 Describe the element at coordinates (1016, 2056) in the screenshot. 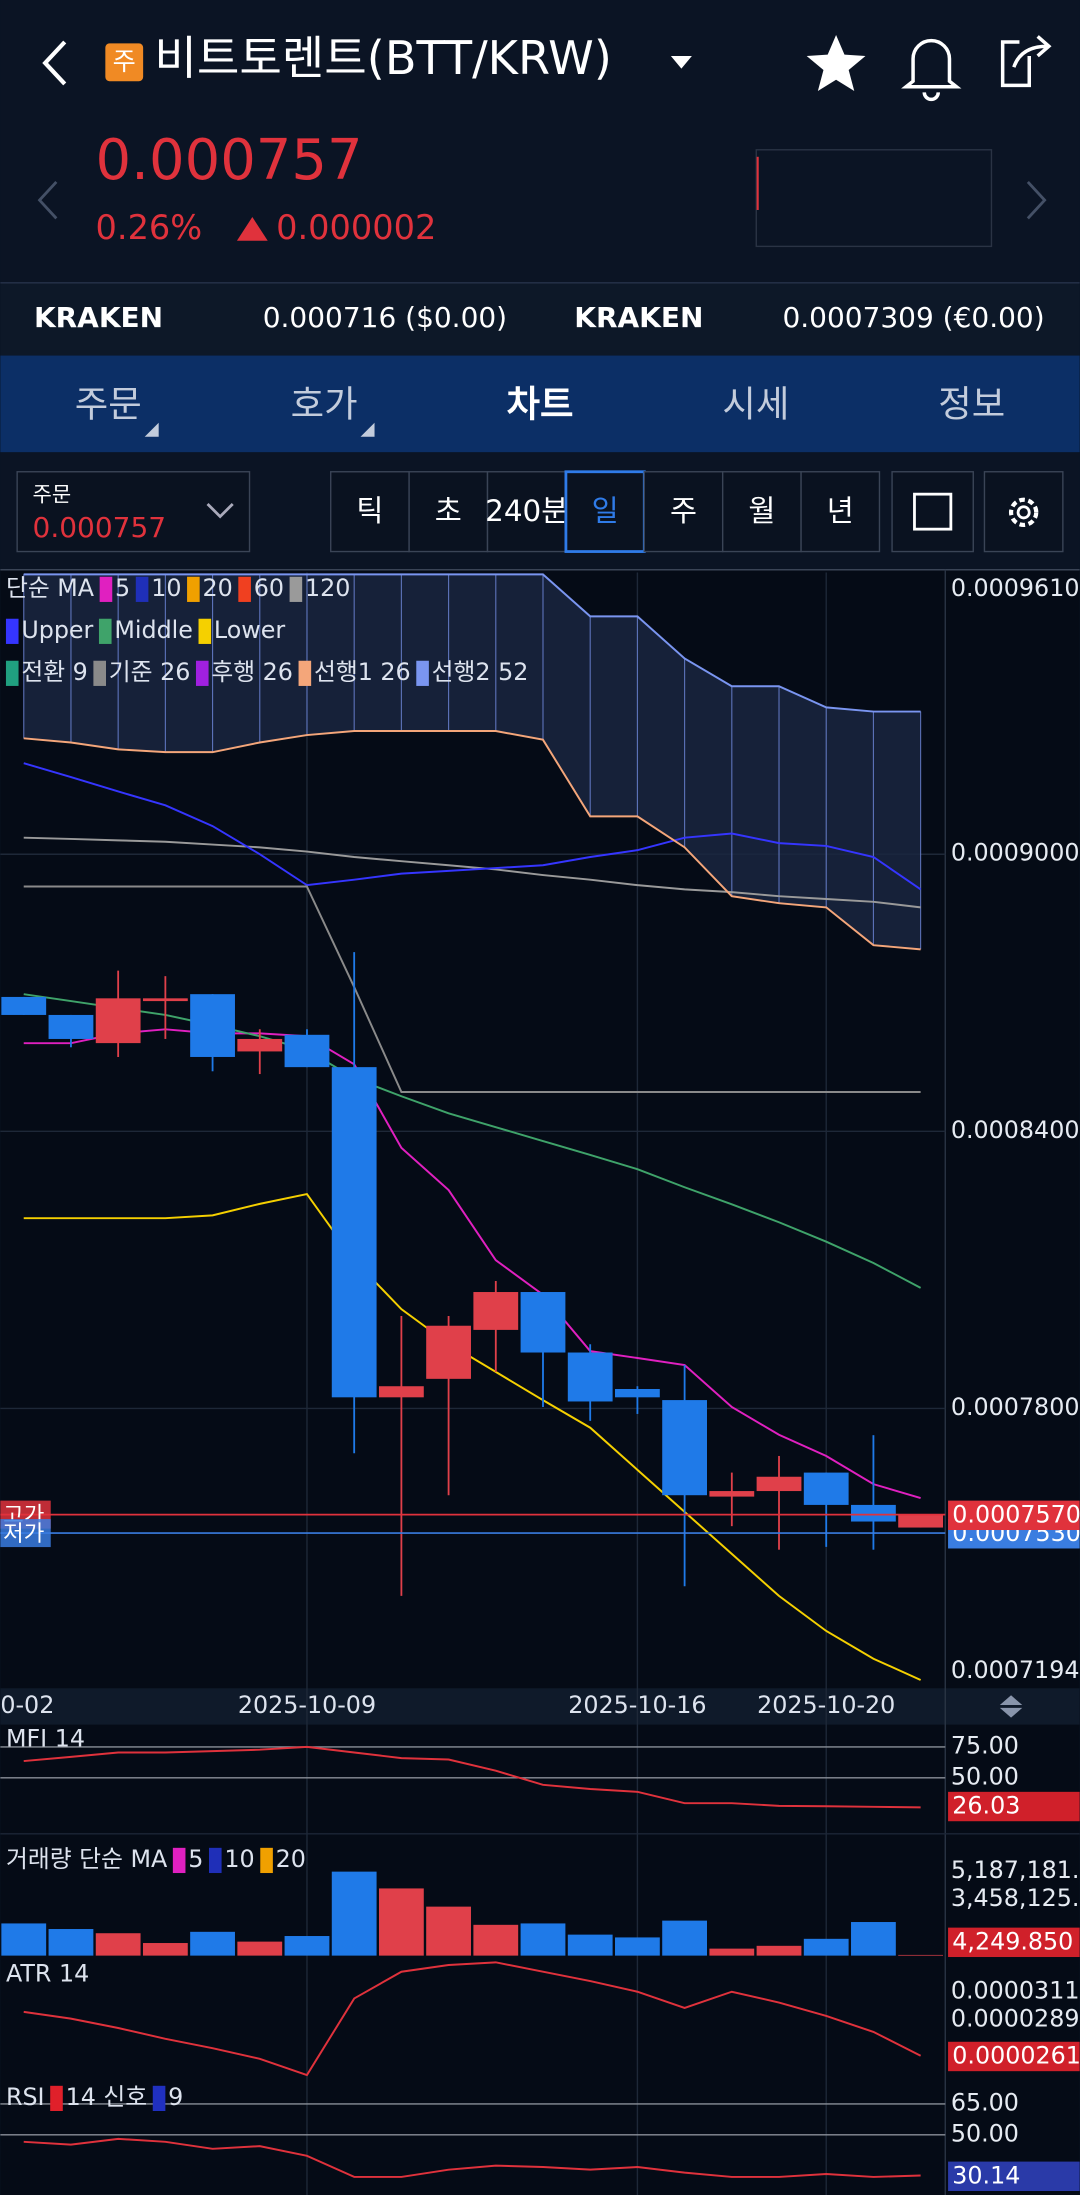

I see `value-tag-label: 0.0000261` at that location.